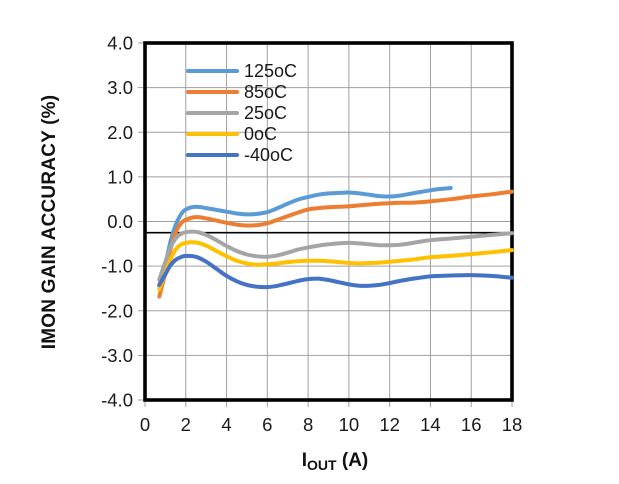 The width and height of the screenshot is (619, 484). What do you see at coordinates (430, 424) in the screenshot?
I see `x-tick-label: 14` at bounding box center [430, 424].